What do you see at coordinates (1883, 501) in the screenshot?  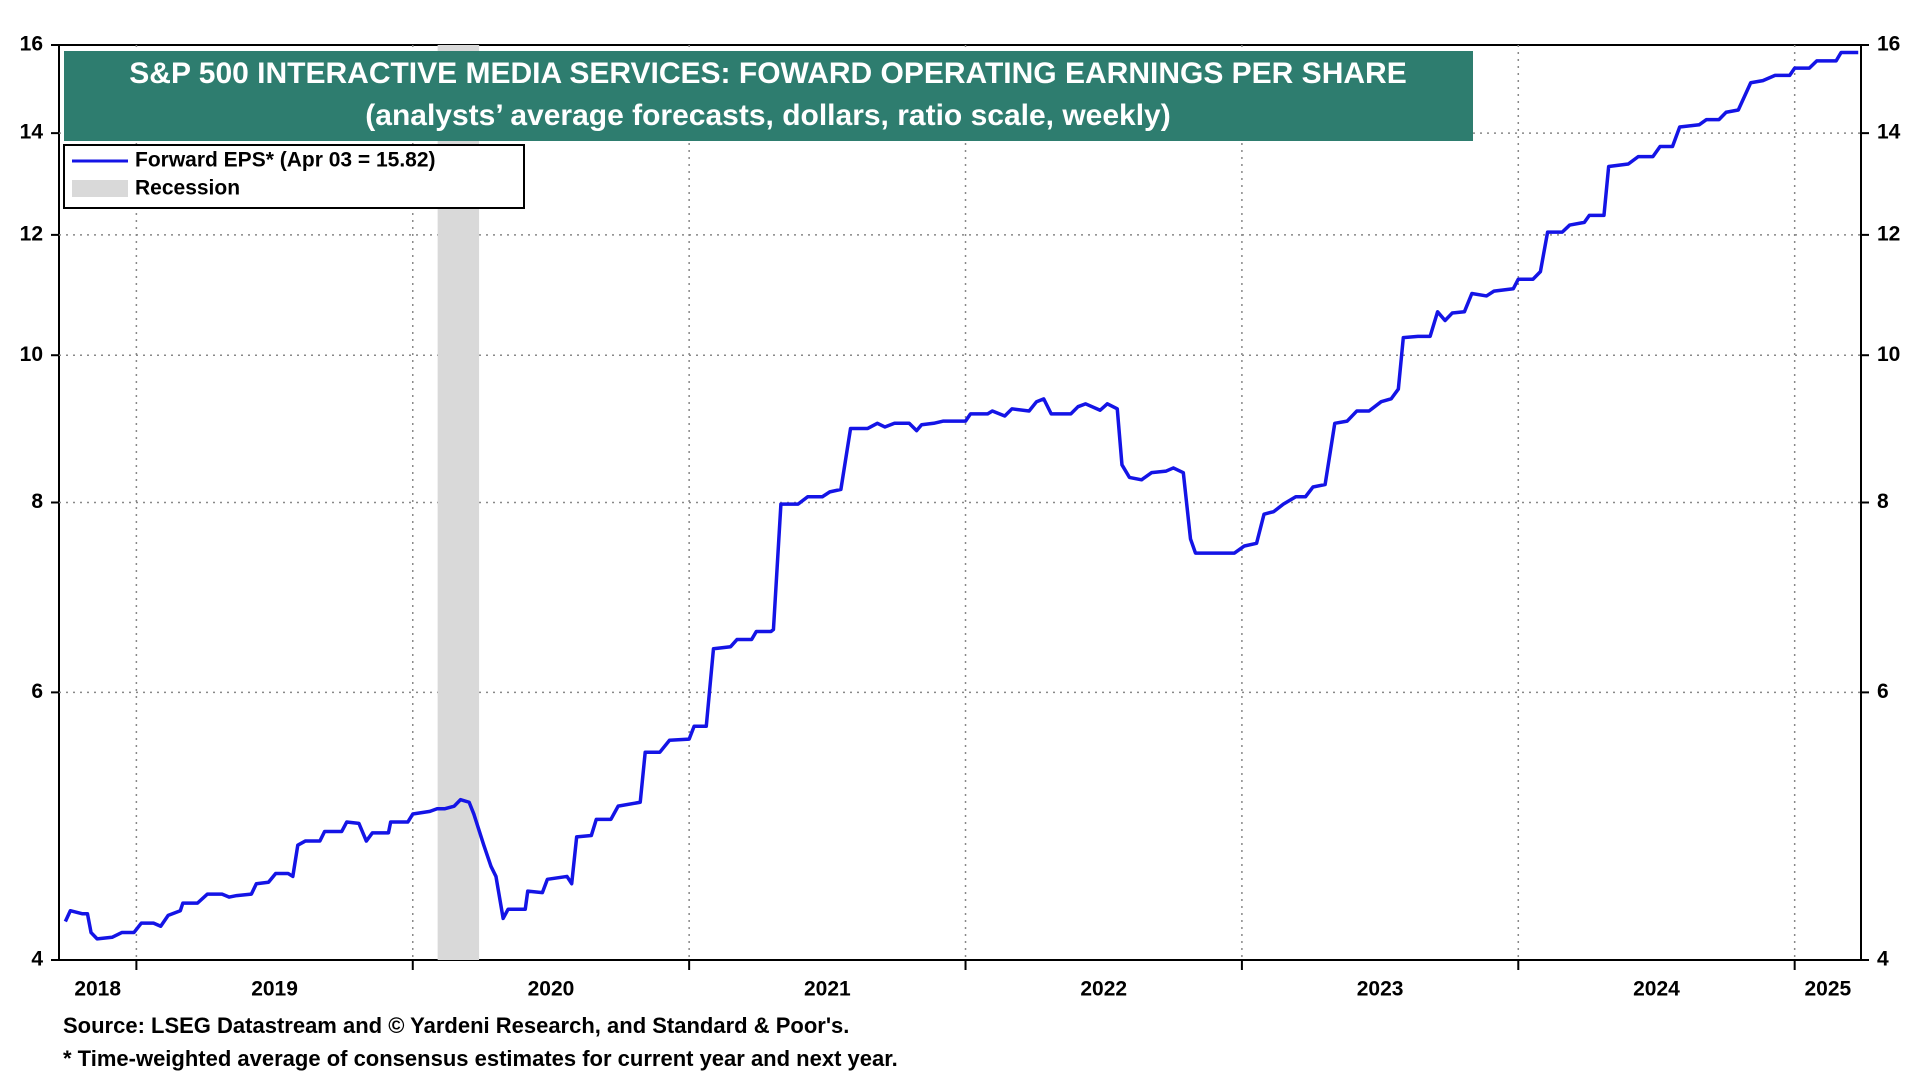 I see `y2-tick-label: 8` at bounding box center [1883, 501].